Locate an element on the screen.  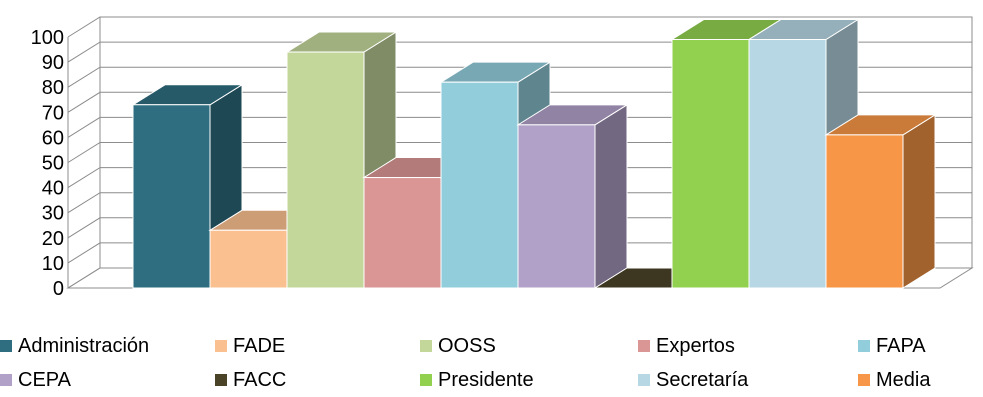
legend-item: Secretaría is located at coordinates (693, 380).